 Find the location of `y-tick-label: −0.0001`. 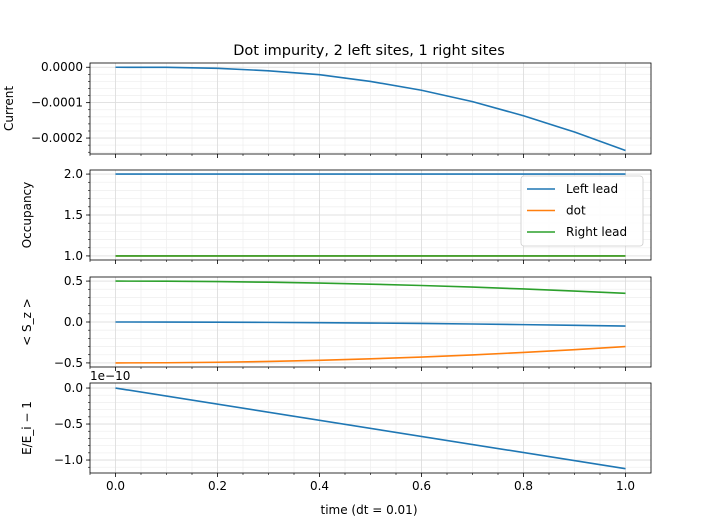

y-tick-label: −0.0001 is located at coordinates (57, 103).